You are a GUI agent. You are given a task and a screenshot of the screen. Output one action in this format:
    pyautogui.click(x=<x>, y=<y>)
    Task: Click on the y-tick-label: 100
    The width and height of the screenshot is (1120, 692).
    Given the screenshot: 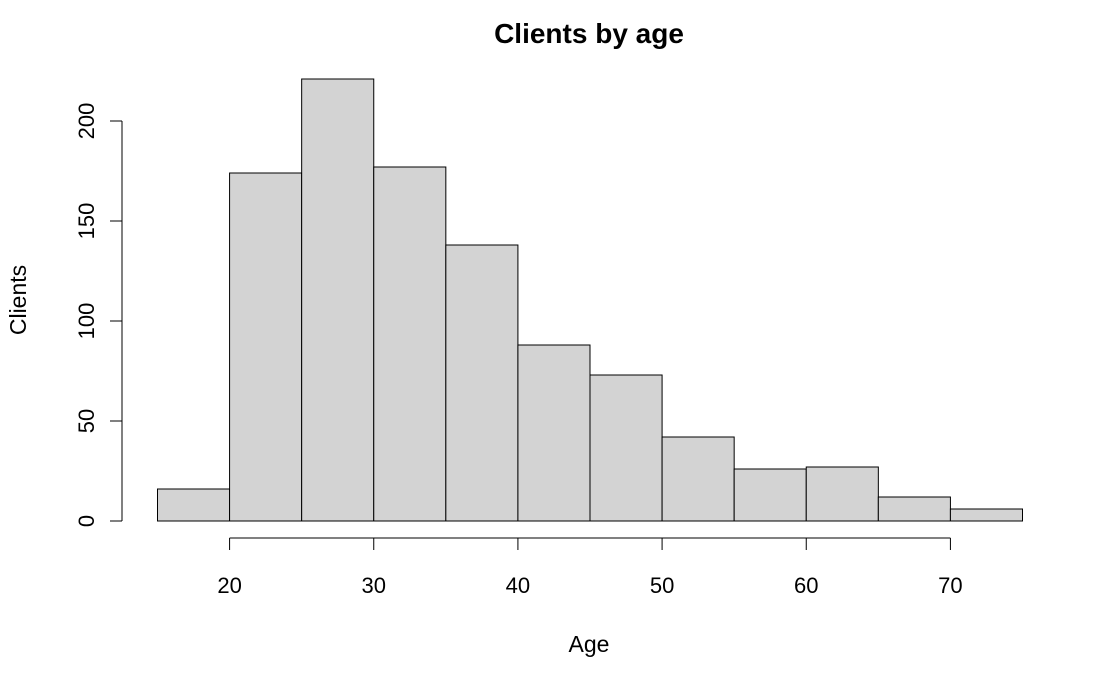 What is the action you would take?
    pyautogui.click(x=86, y=321)
    